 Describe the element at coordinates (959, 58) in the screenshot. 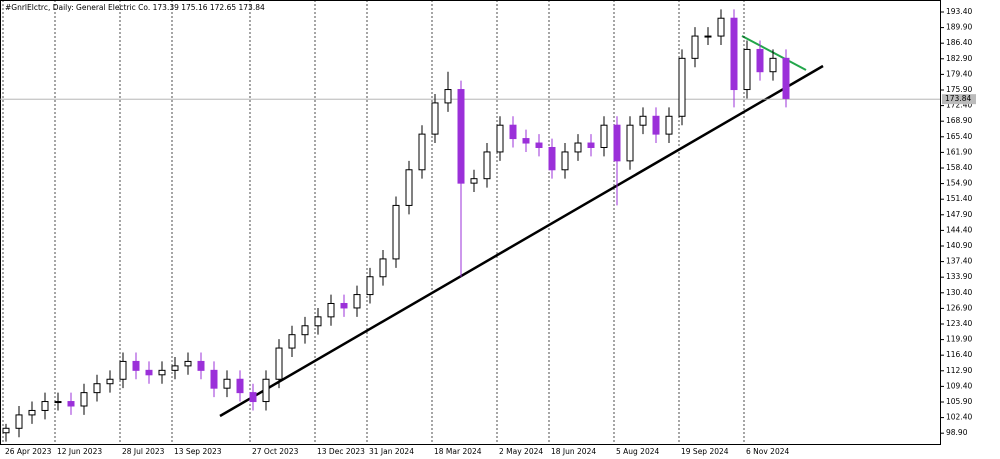

I see `y-tick-label: 182.90` at that location.